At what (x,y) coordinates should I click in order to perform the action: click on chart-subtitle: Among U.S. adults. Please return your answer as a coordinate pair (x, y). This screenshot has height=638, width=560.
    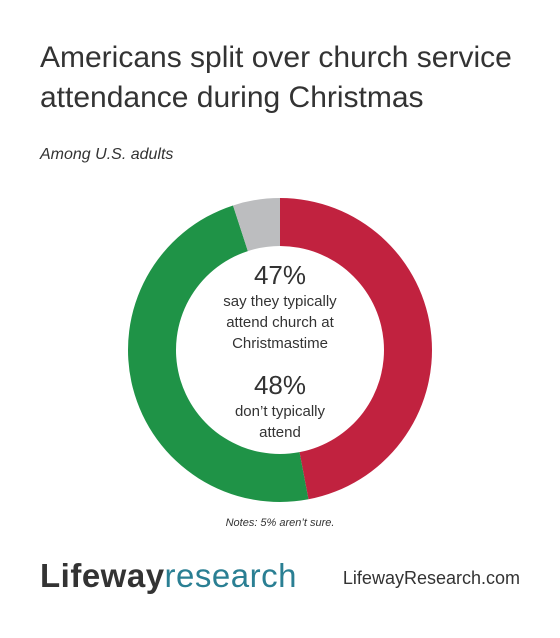
    Looking at the image, I should click on (107, 154).